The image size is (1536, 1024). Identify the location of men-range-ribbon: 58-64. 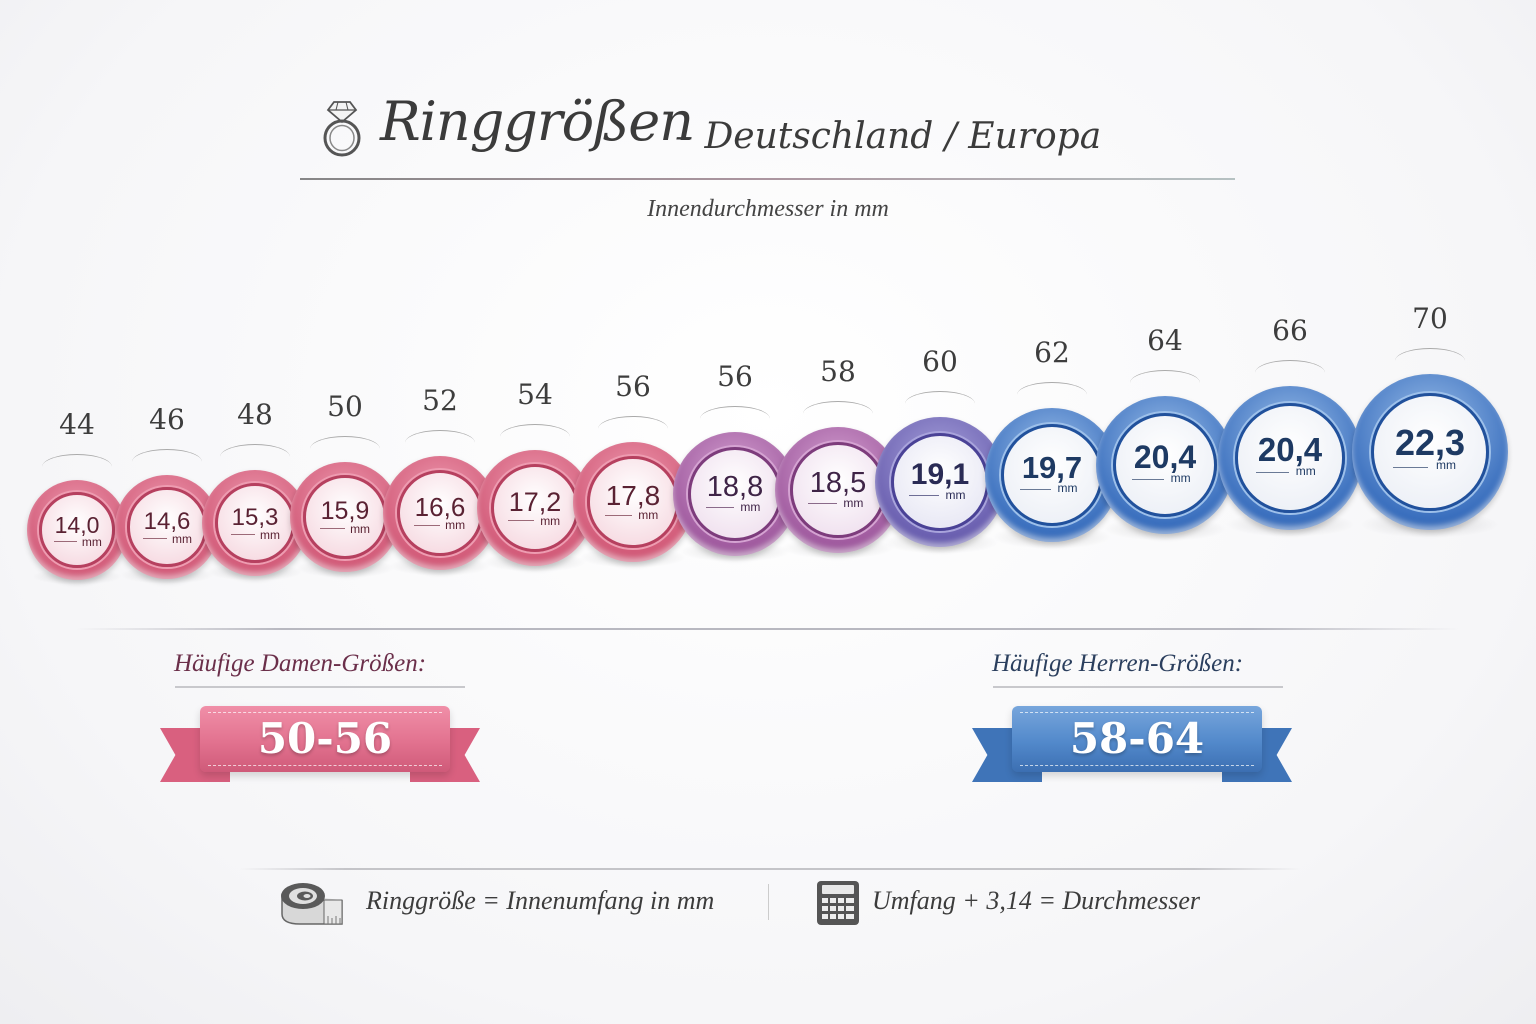
(1137, 746).